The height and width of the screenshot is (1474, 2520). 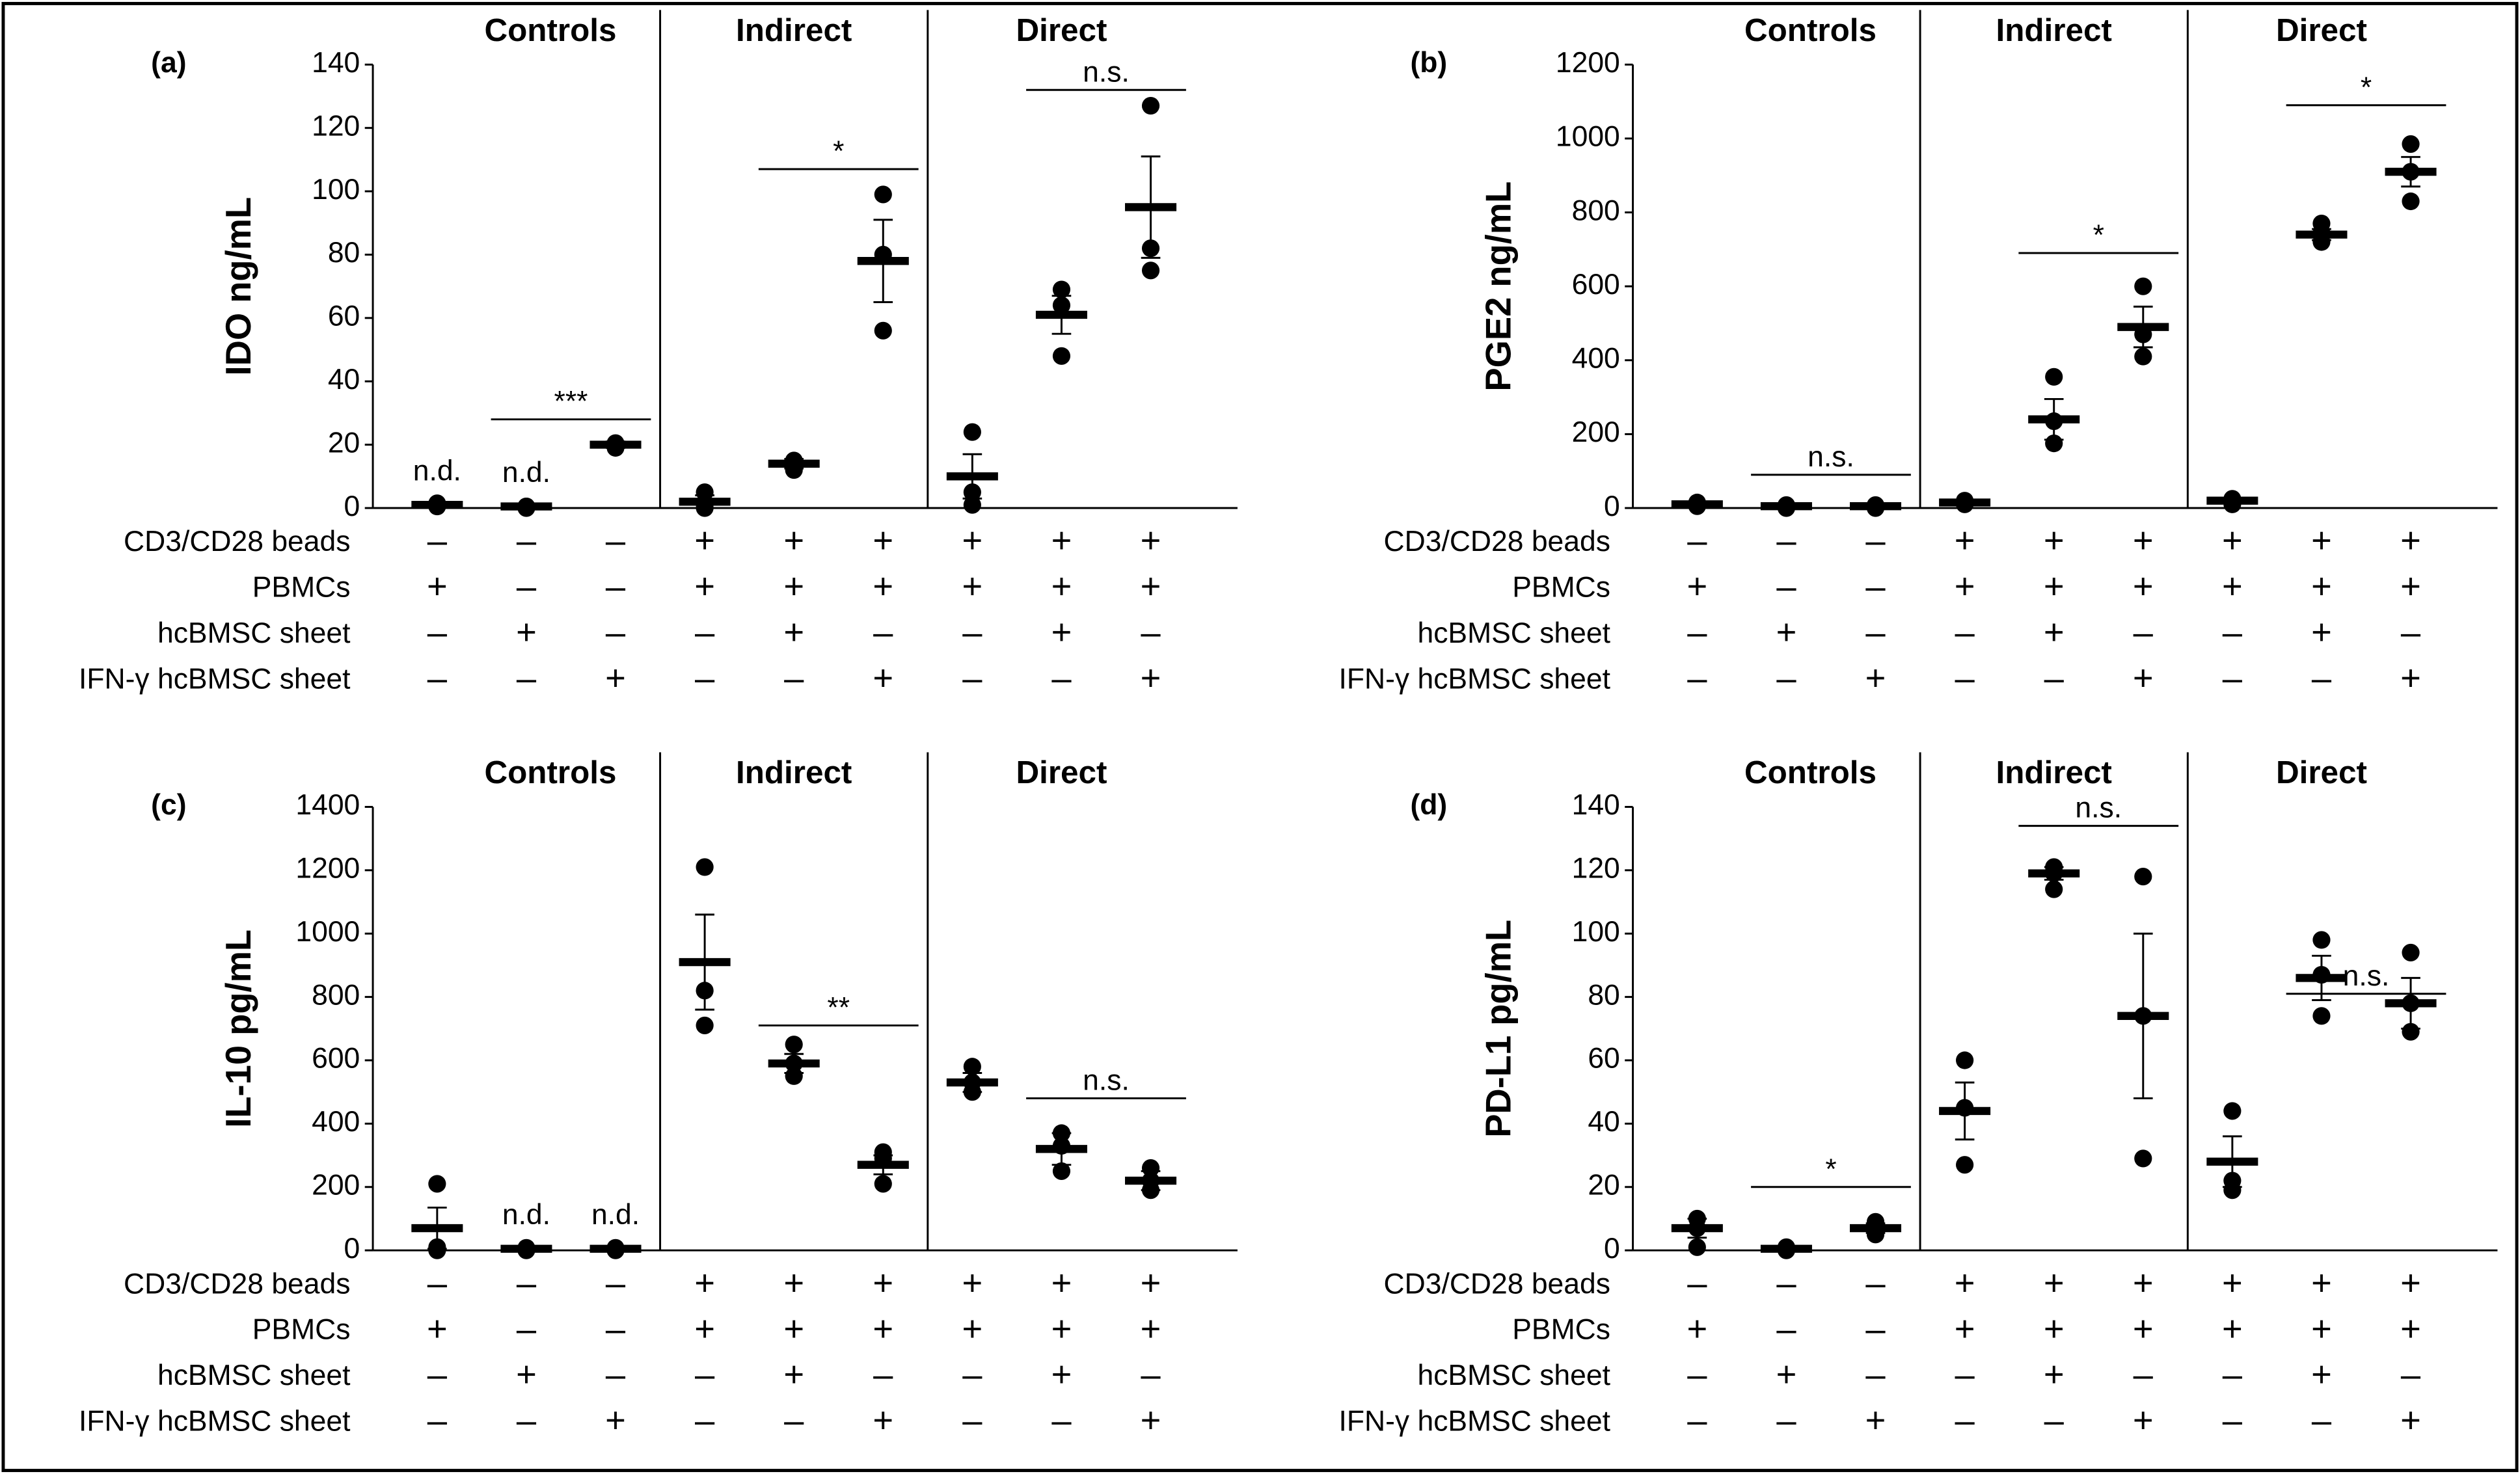 I want to click on y-tick-label: 100, so click(x=1596, y=932).